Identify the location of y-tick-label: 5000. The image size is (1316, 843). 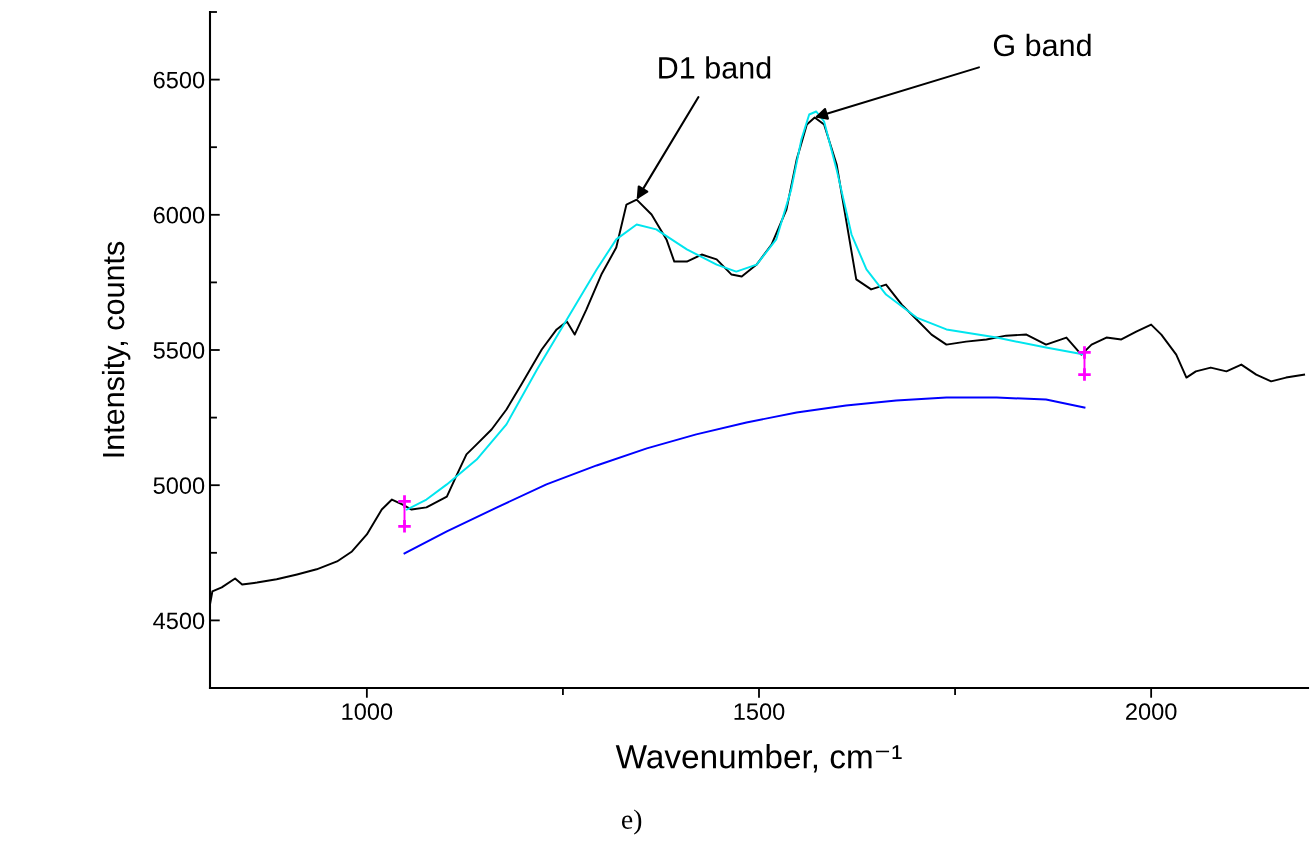
(179, 485).